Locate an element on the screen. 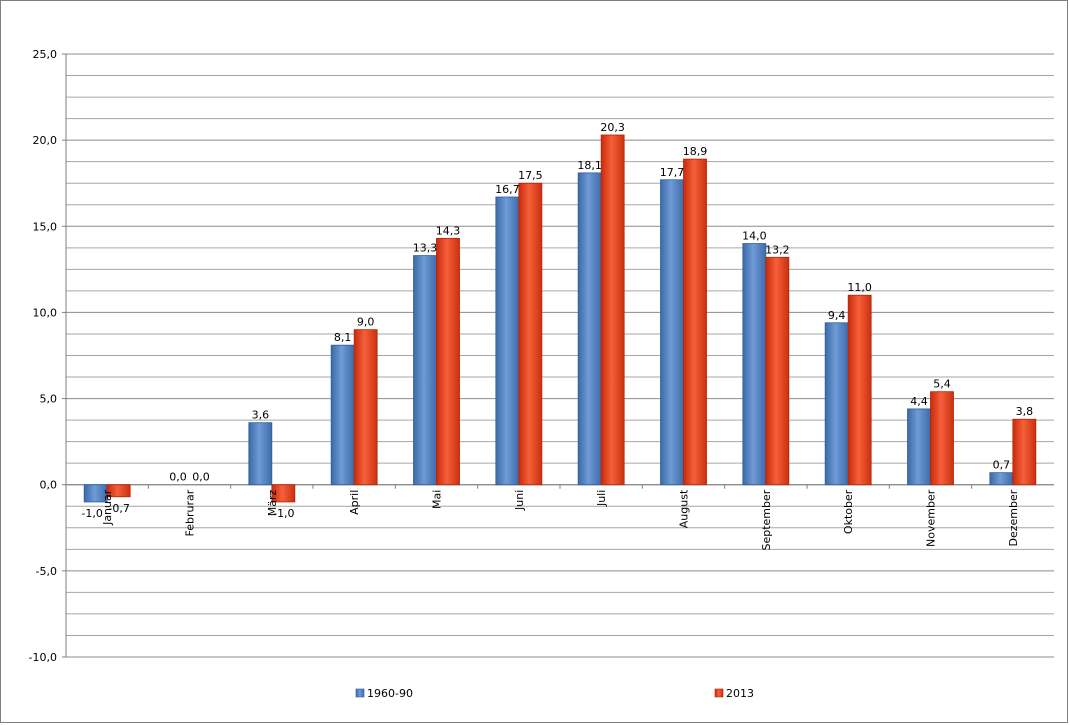  data-label: 13,3 is located at coordinates (425, 248).